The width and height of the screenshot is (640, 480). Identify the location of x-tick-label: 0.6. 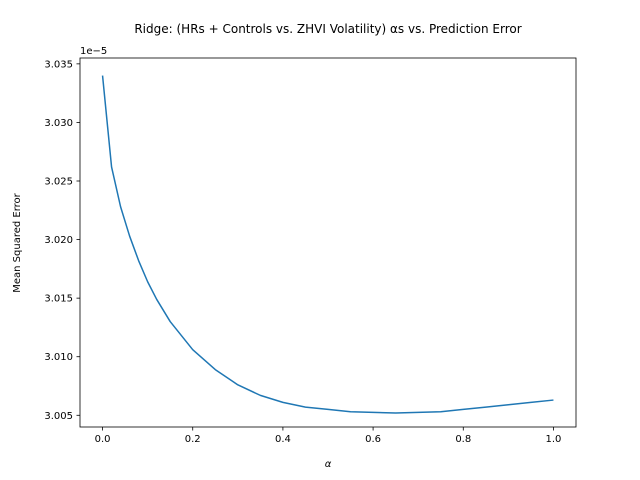
(373, 439).